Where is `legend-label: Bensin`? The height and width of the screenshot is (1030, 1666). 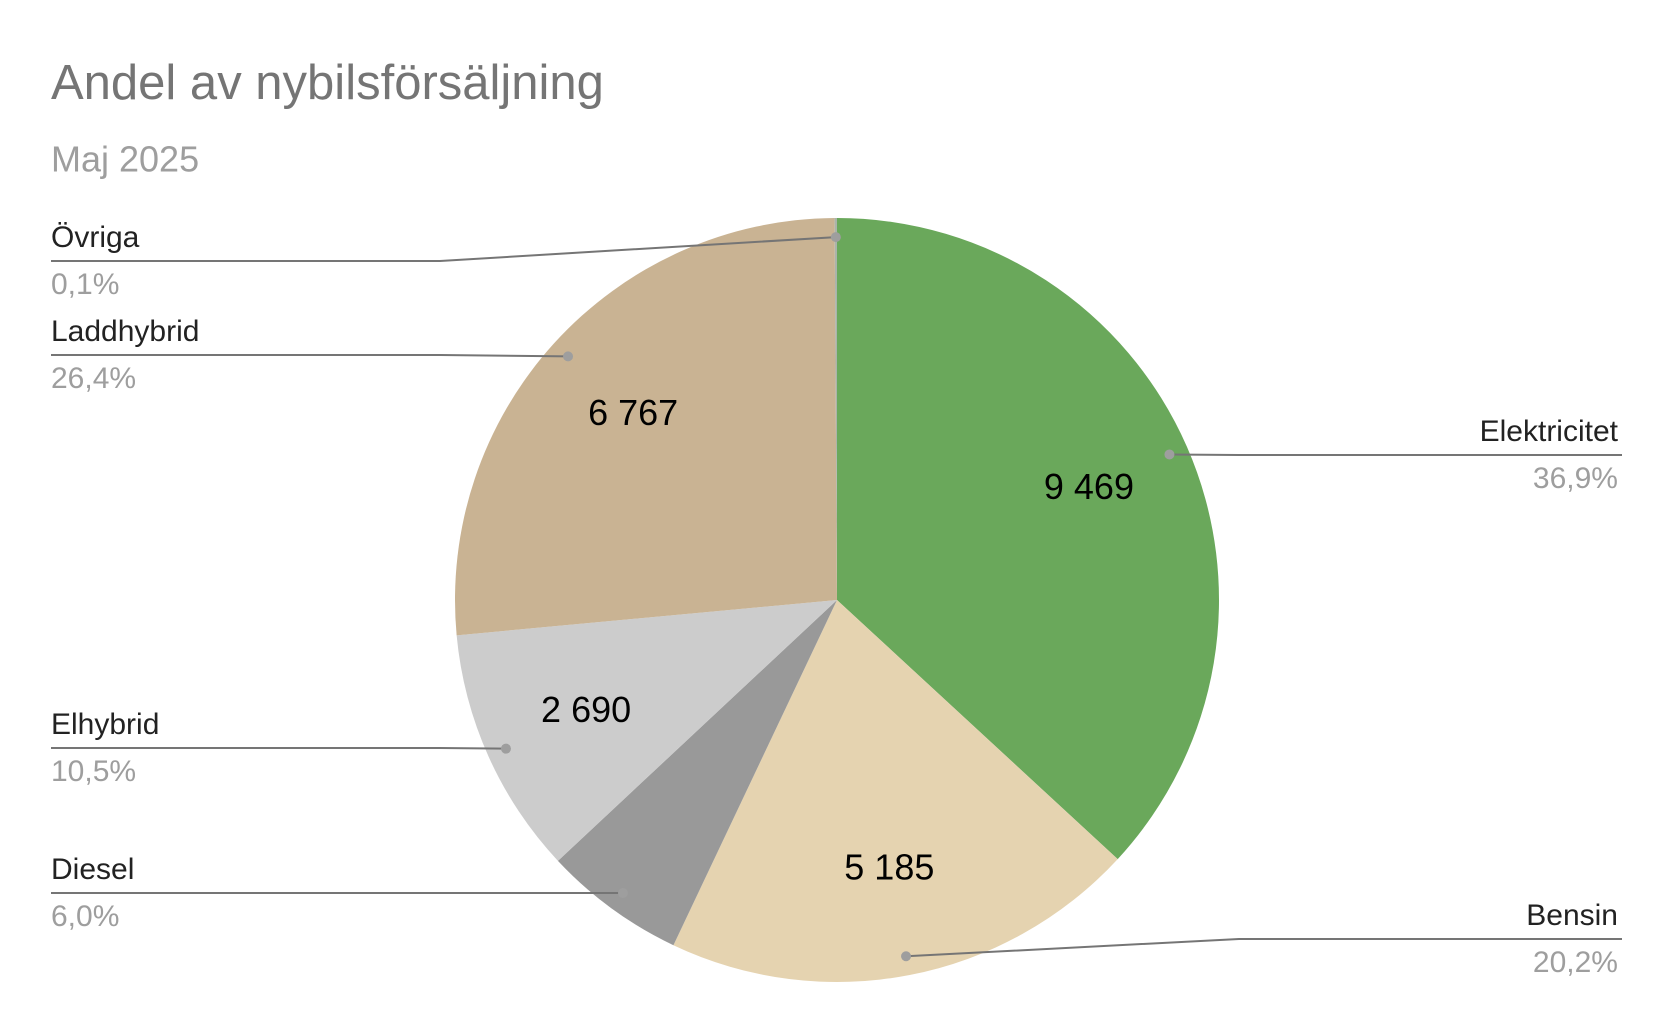
legend-label: Bensin is located at coordinates (1572, 915).